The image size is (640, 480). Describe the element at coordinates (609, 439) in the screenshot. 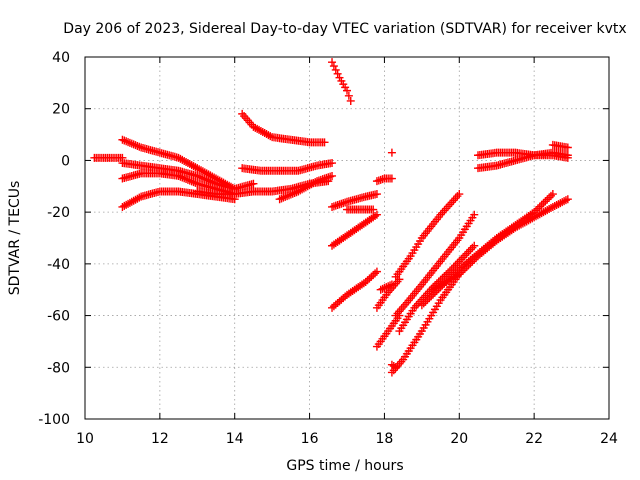

I see `x-tick-label: 24` at that location.